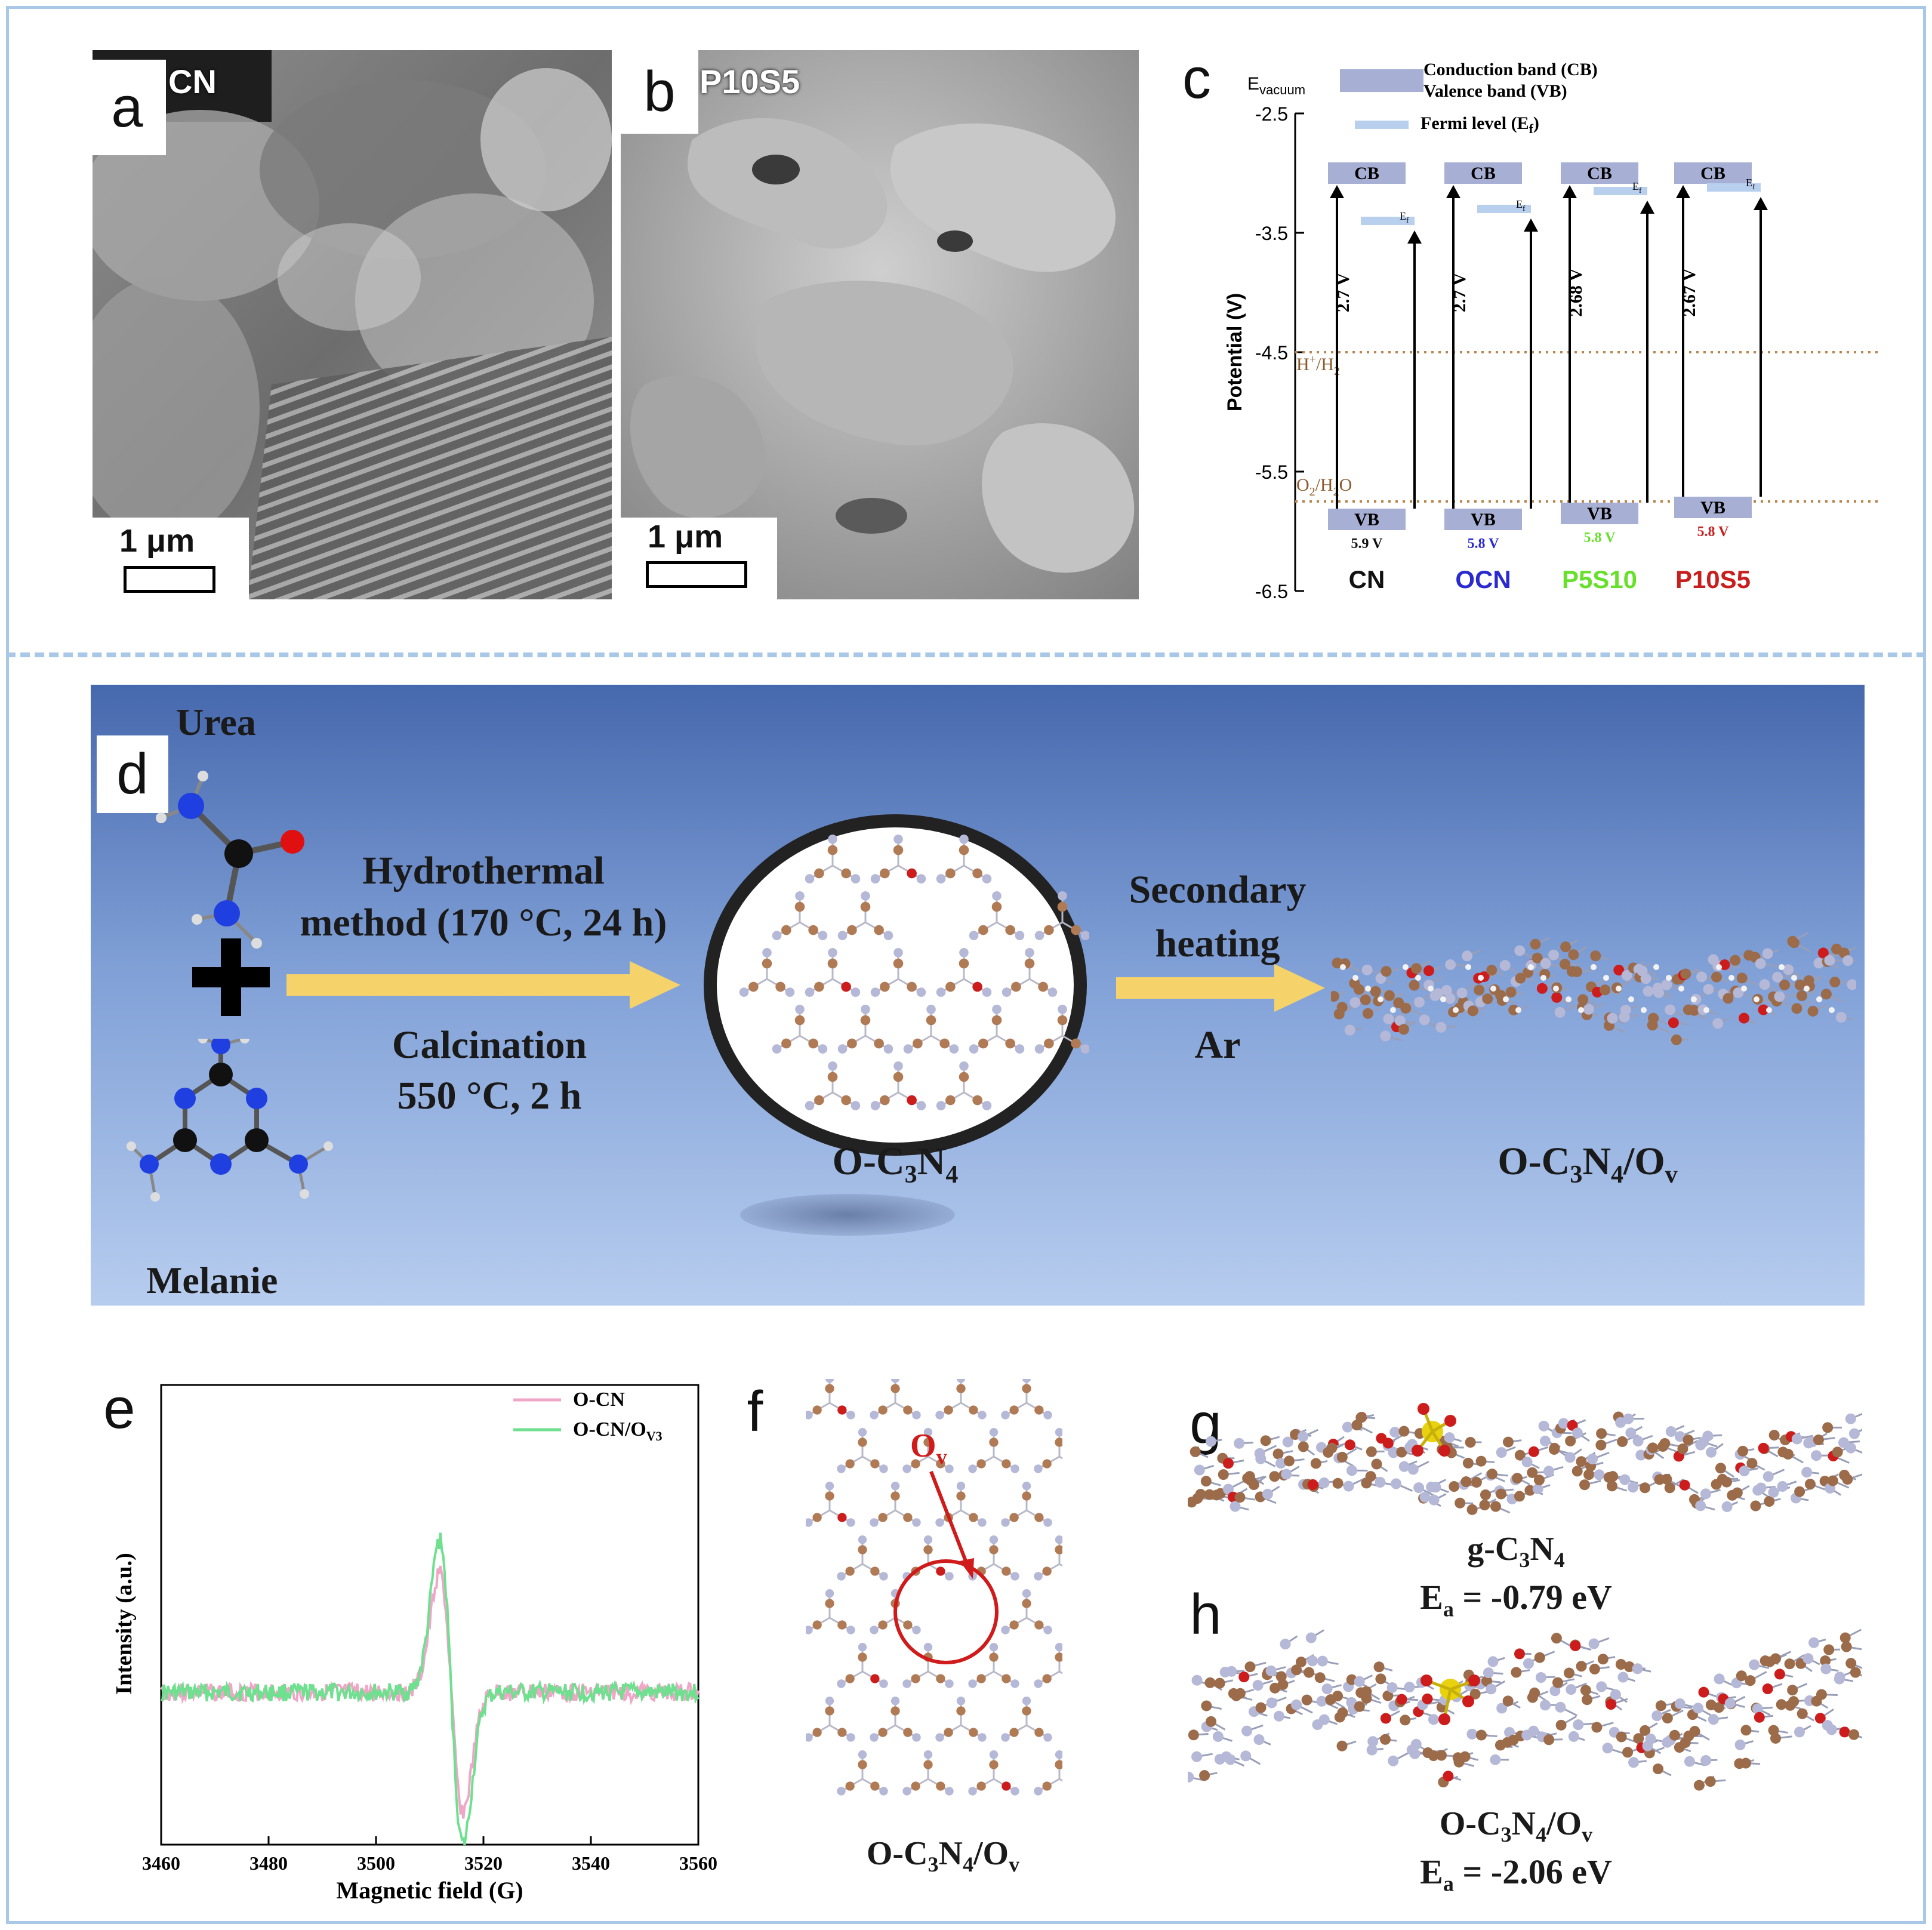 This screenshot has height=1930, width=1932. Describe the element at coordinates (896, 985) in the screenshot. I see `oc3n4-structure-circle` at that location.